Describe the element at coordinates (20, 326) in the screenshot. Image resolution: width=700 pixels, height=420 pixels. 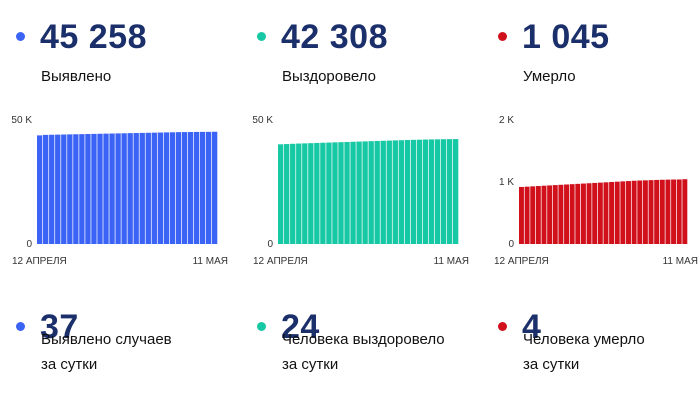
I see `daily-detected-dot` at that location.